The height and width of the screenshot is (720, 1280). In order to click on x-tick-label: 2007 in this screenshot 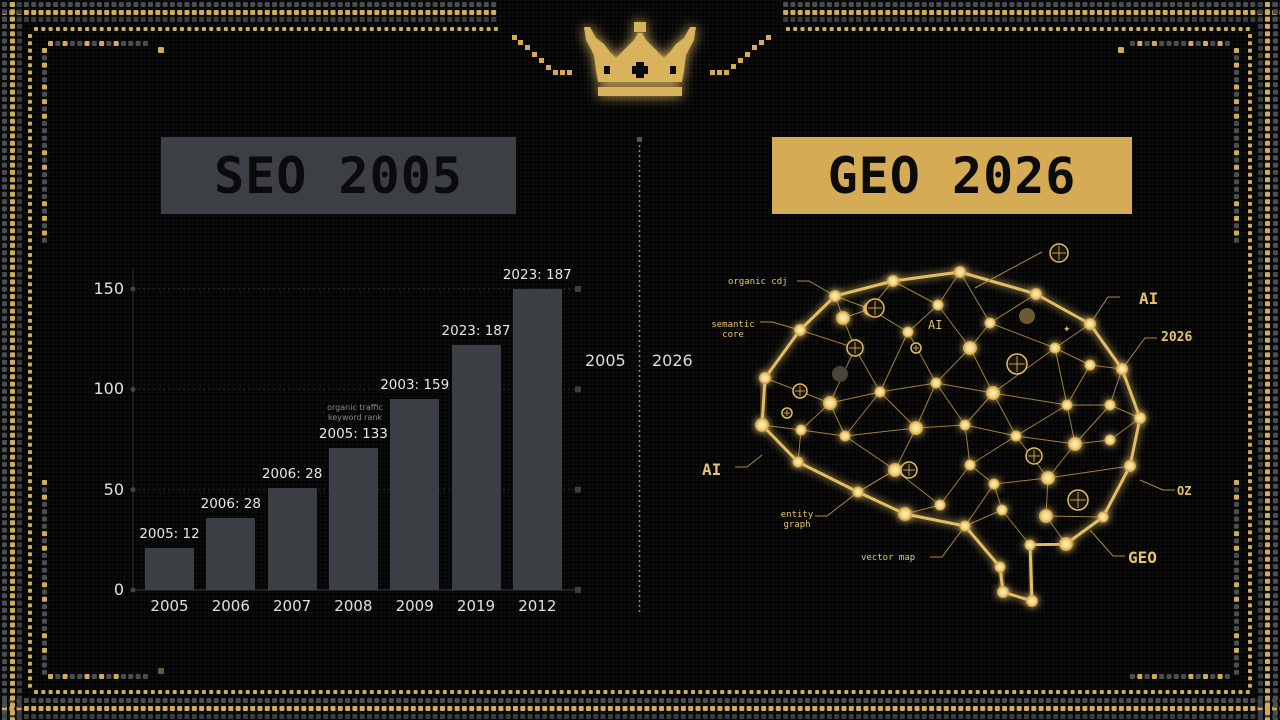, I will do `click(292, 606)`.